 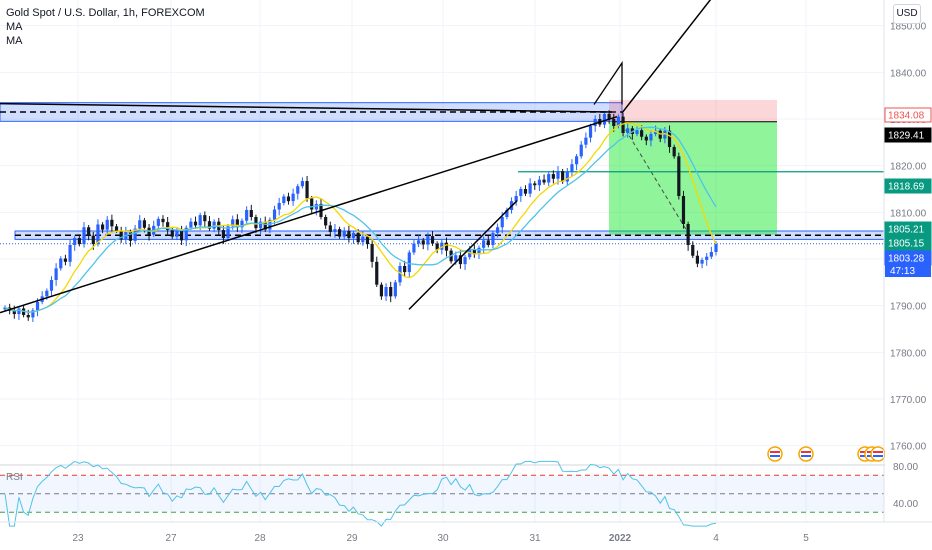 What do you see at coordinates (906, 136) in the screenshot?
I see `price-tag-label: 1829.41` at bounding box center [906, 136].